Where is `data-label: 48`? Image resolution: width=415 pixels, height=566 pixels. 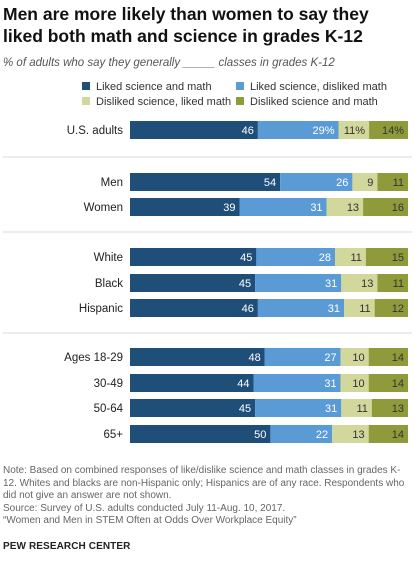 data-label: 48 is located at coordinates (255, 358).